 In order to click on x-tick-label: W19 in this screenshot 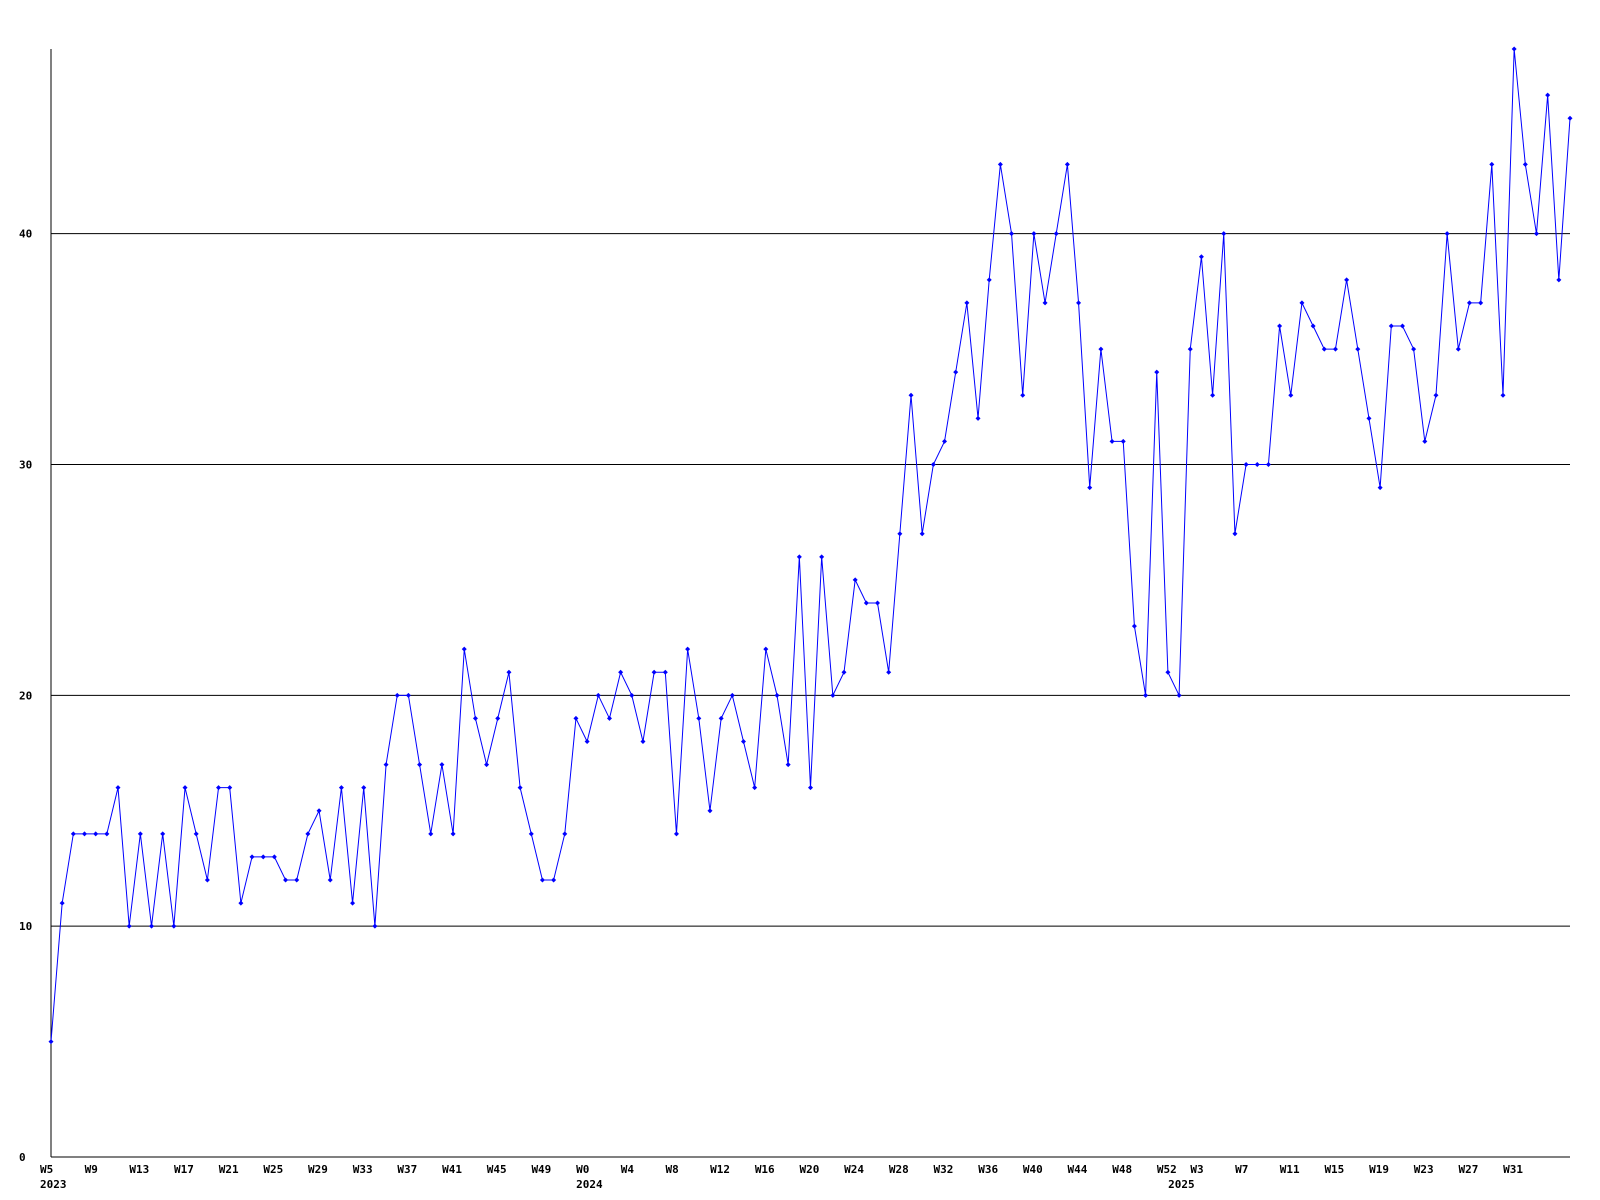, I will do `click(1379, 1169)`.